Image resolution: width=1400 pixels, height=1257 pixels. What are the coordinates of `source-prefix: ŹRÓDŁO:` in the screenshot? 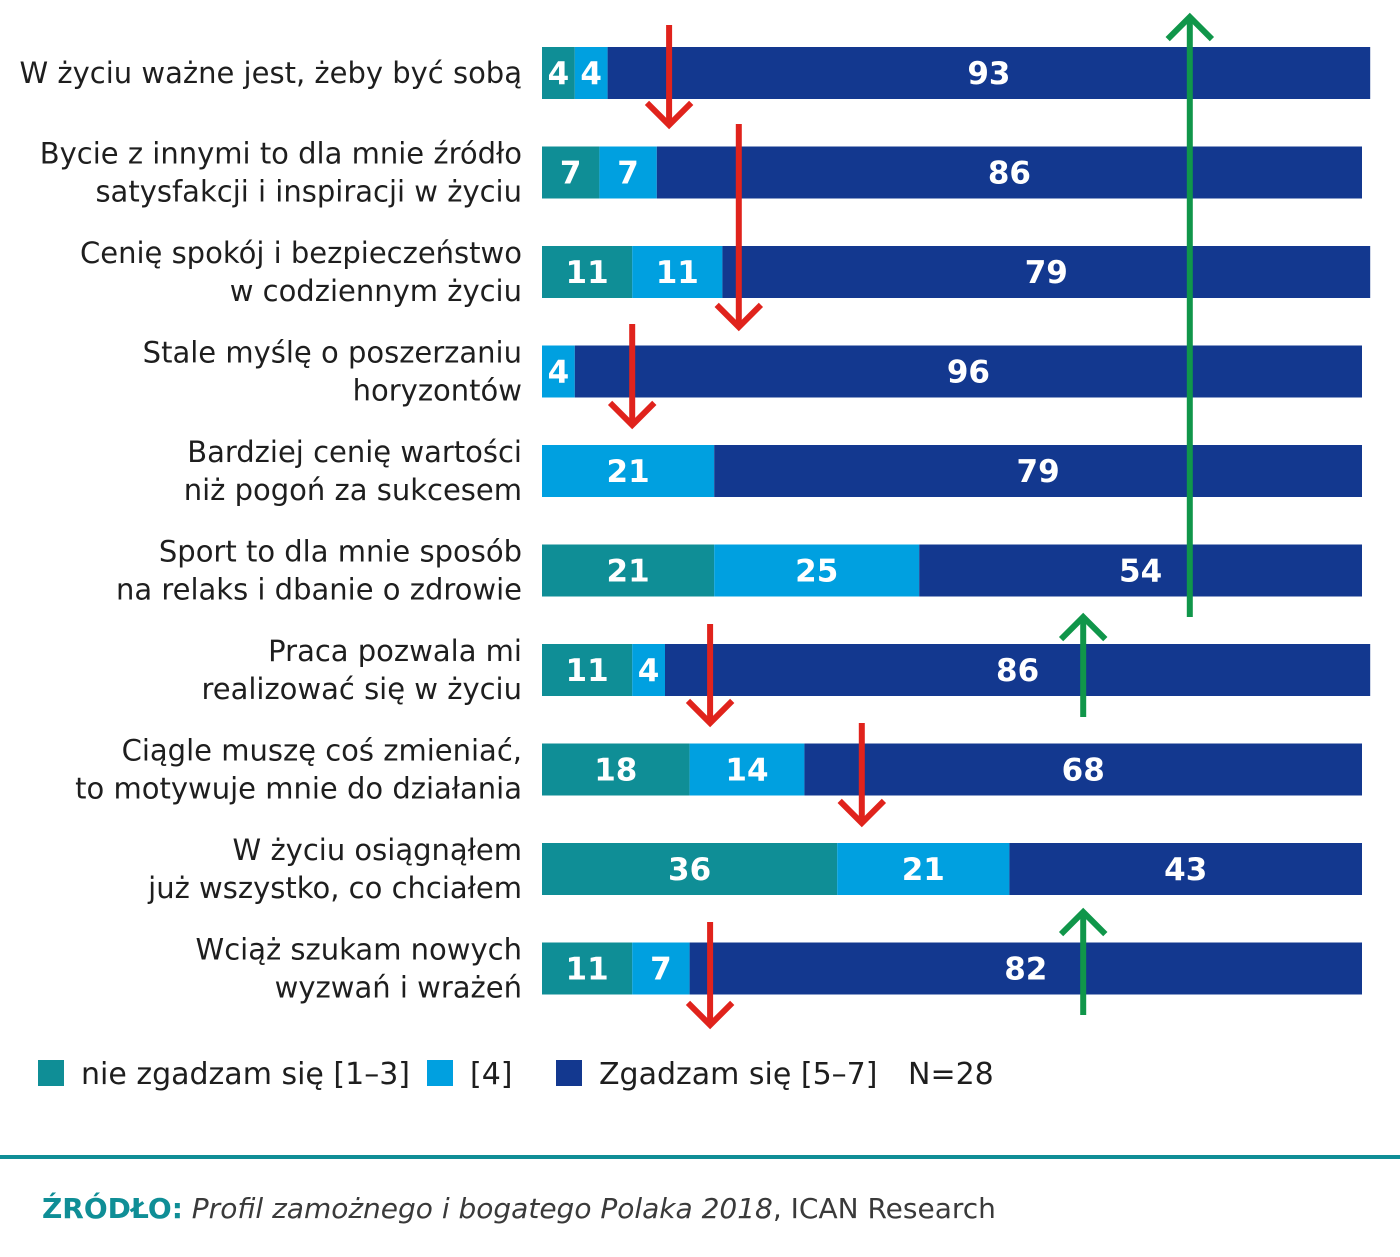 It's located at (112, 1208).